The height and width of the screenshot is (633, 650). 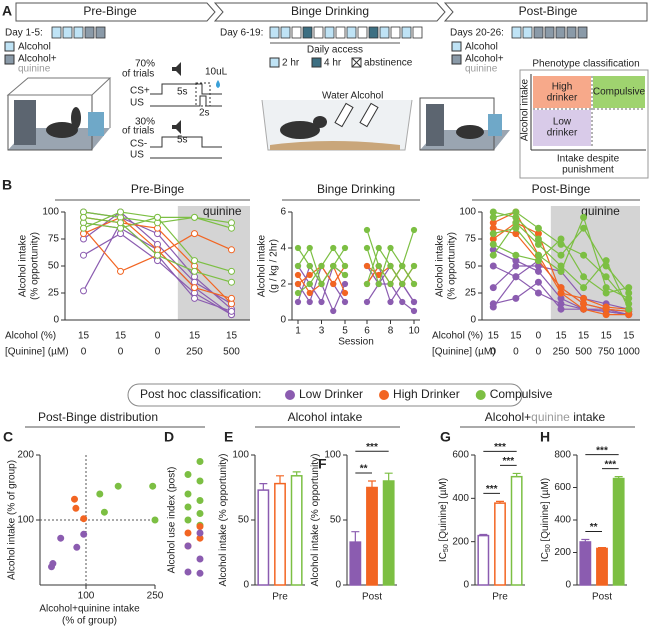 I want to click on significance-label: **, so click(x=594, y=527).